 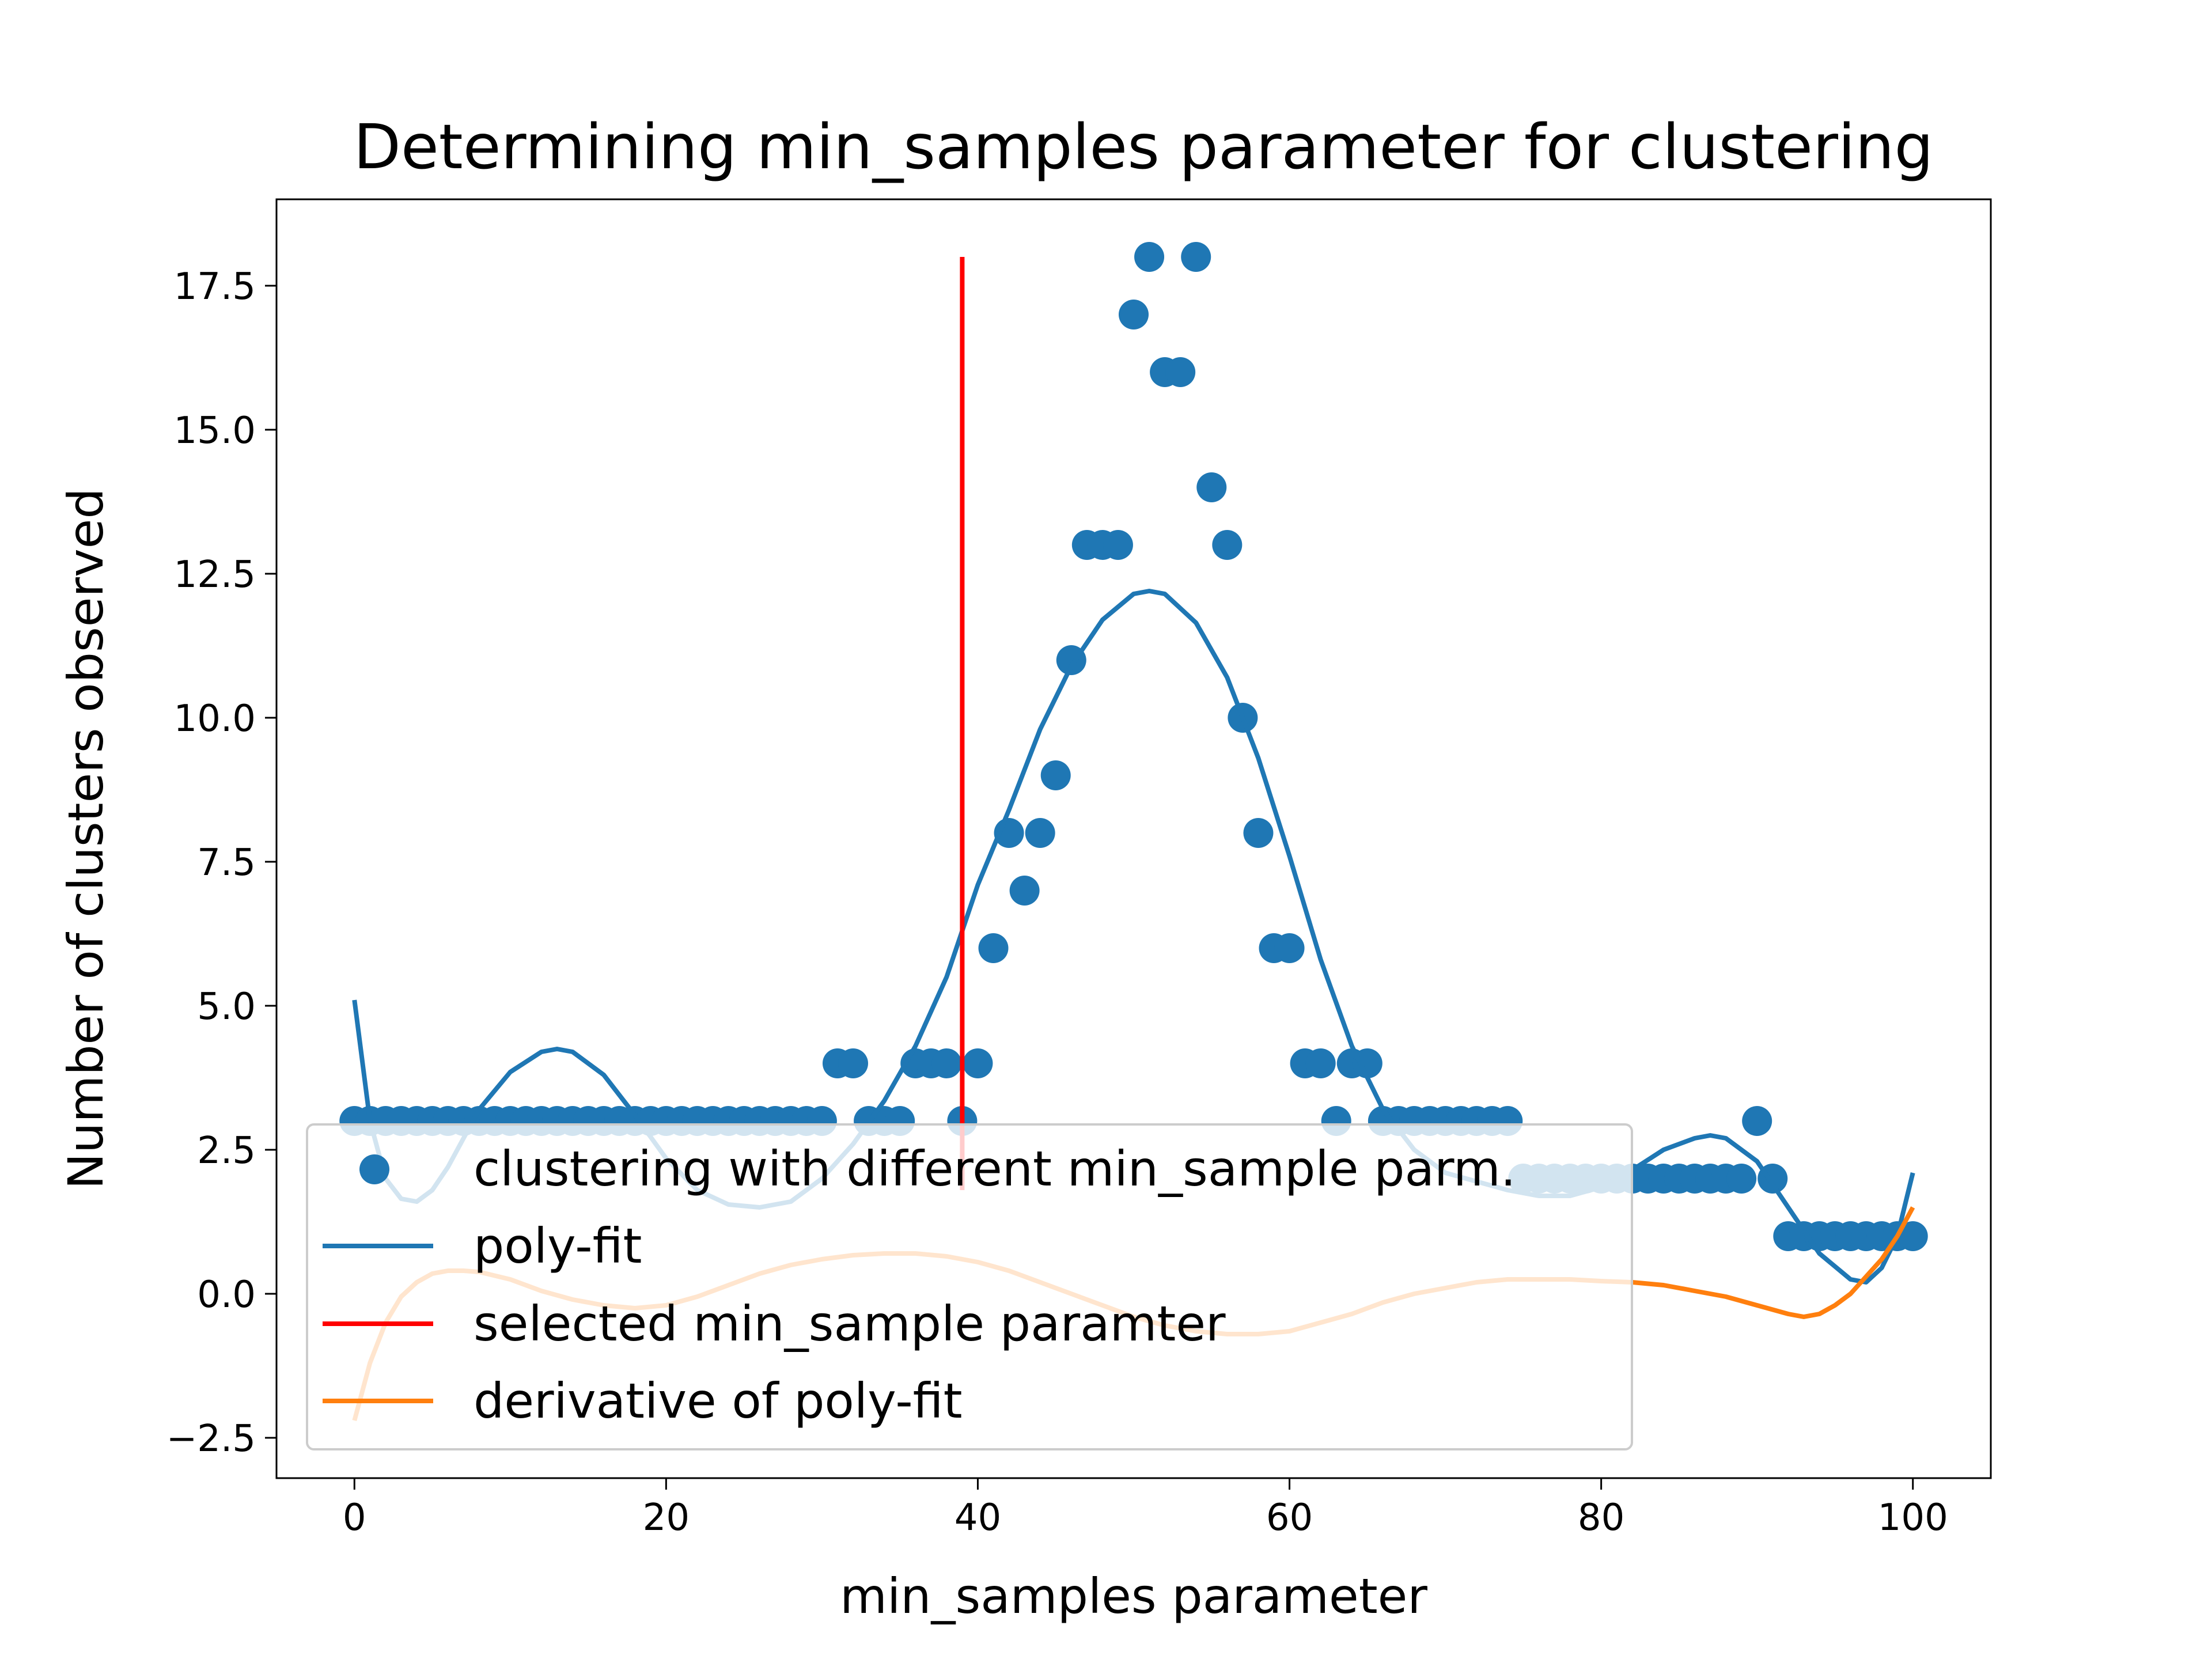 I want to click on y-axis-label: Number of clusters observed, so click(x=86, y=838).